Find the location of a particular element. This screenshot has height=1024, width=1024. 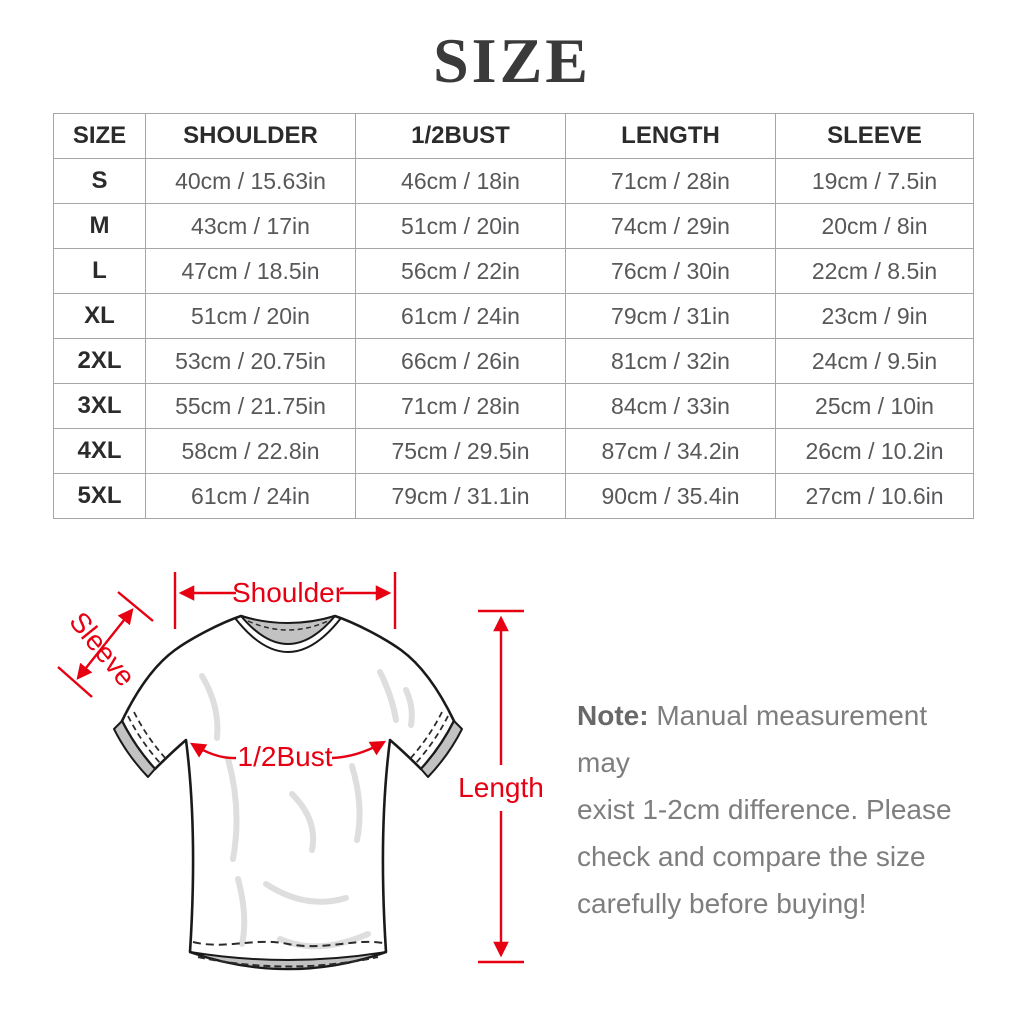

size-cell: 3XL is located at coordinates (99, 406).